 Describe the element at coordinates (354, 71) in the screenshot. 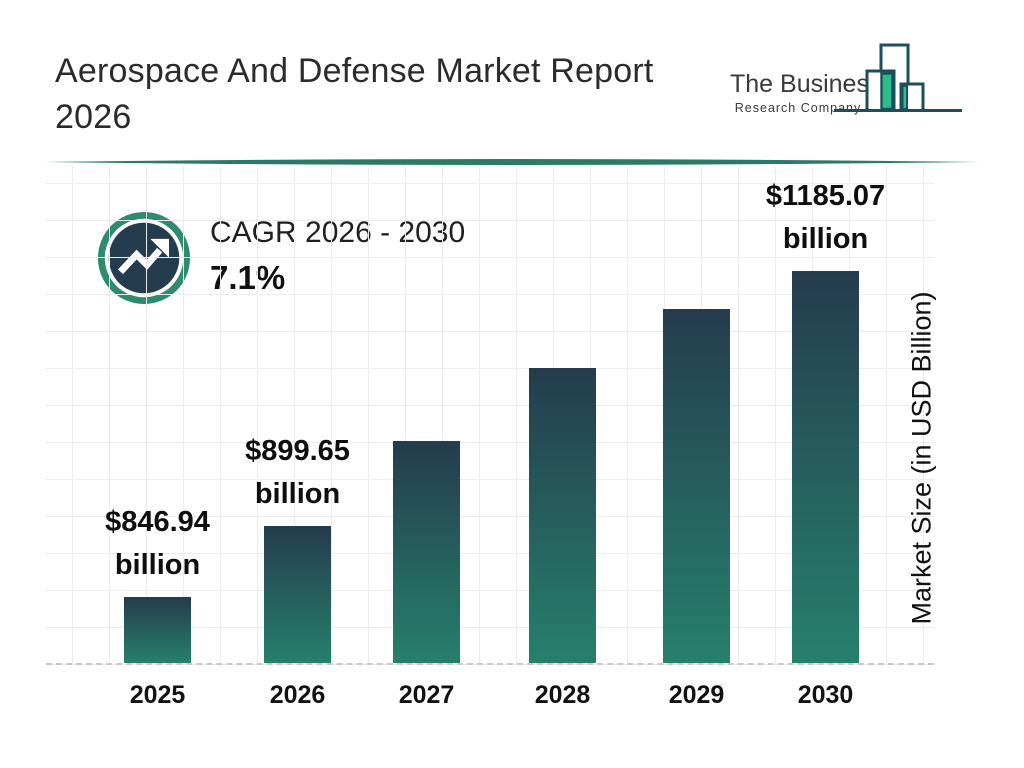

I see `page-title-line1: Aerospace And Defense Market Report` at that location.